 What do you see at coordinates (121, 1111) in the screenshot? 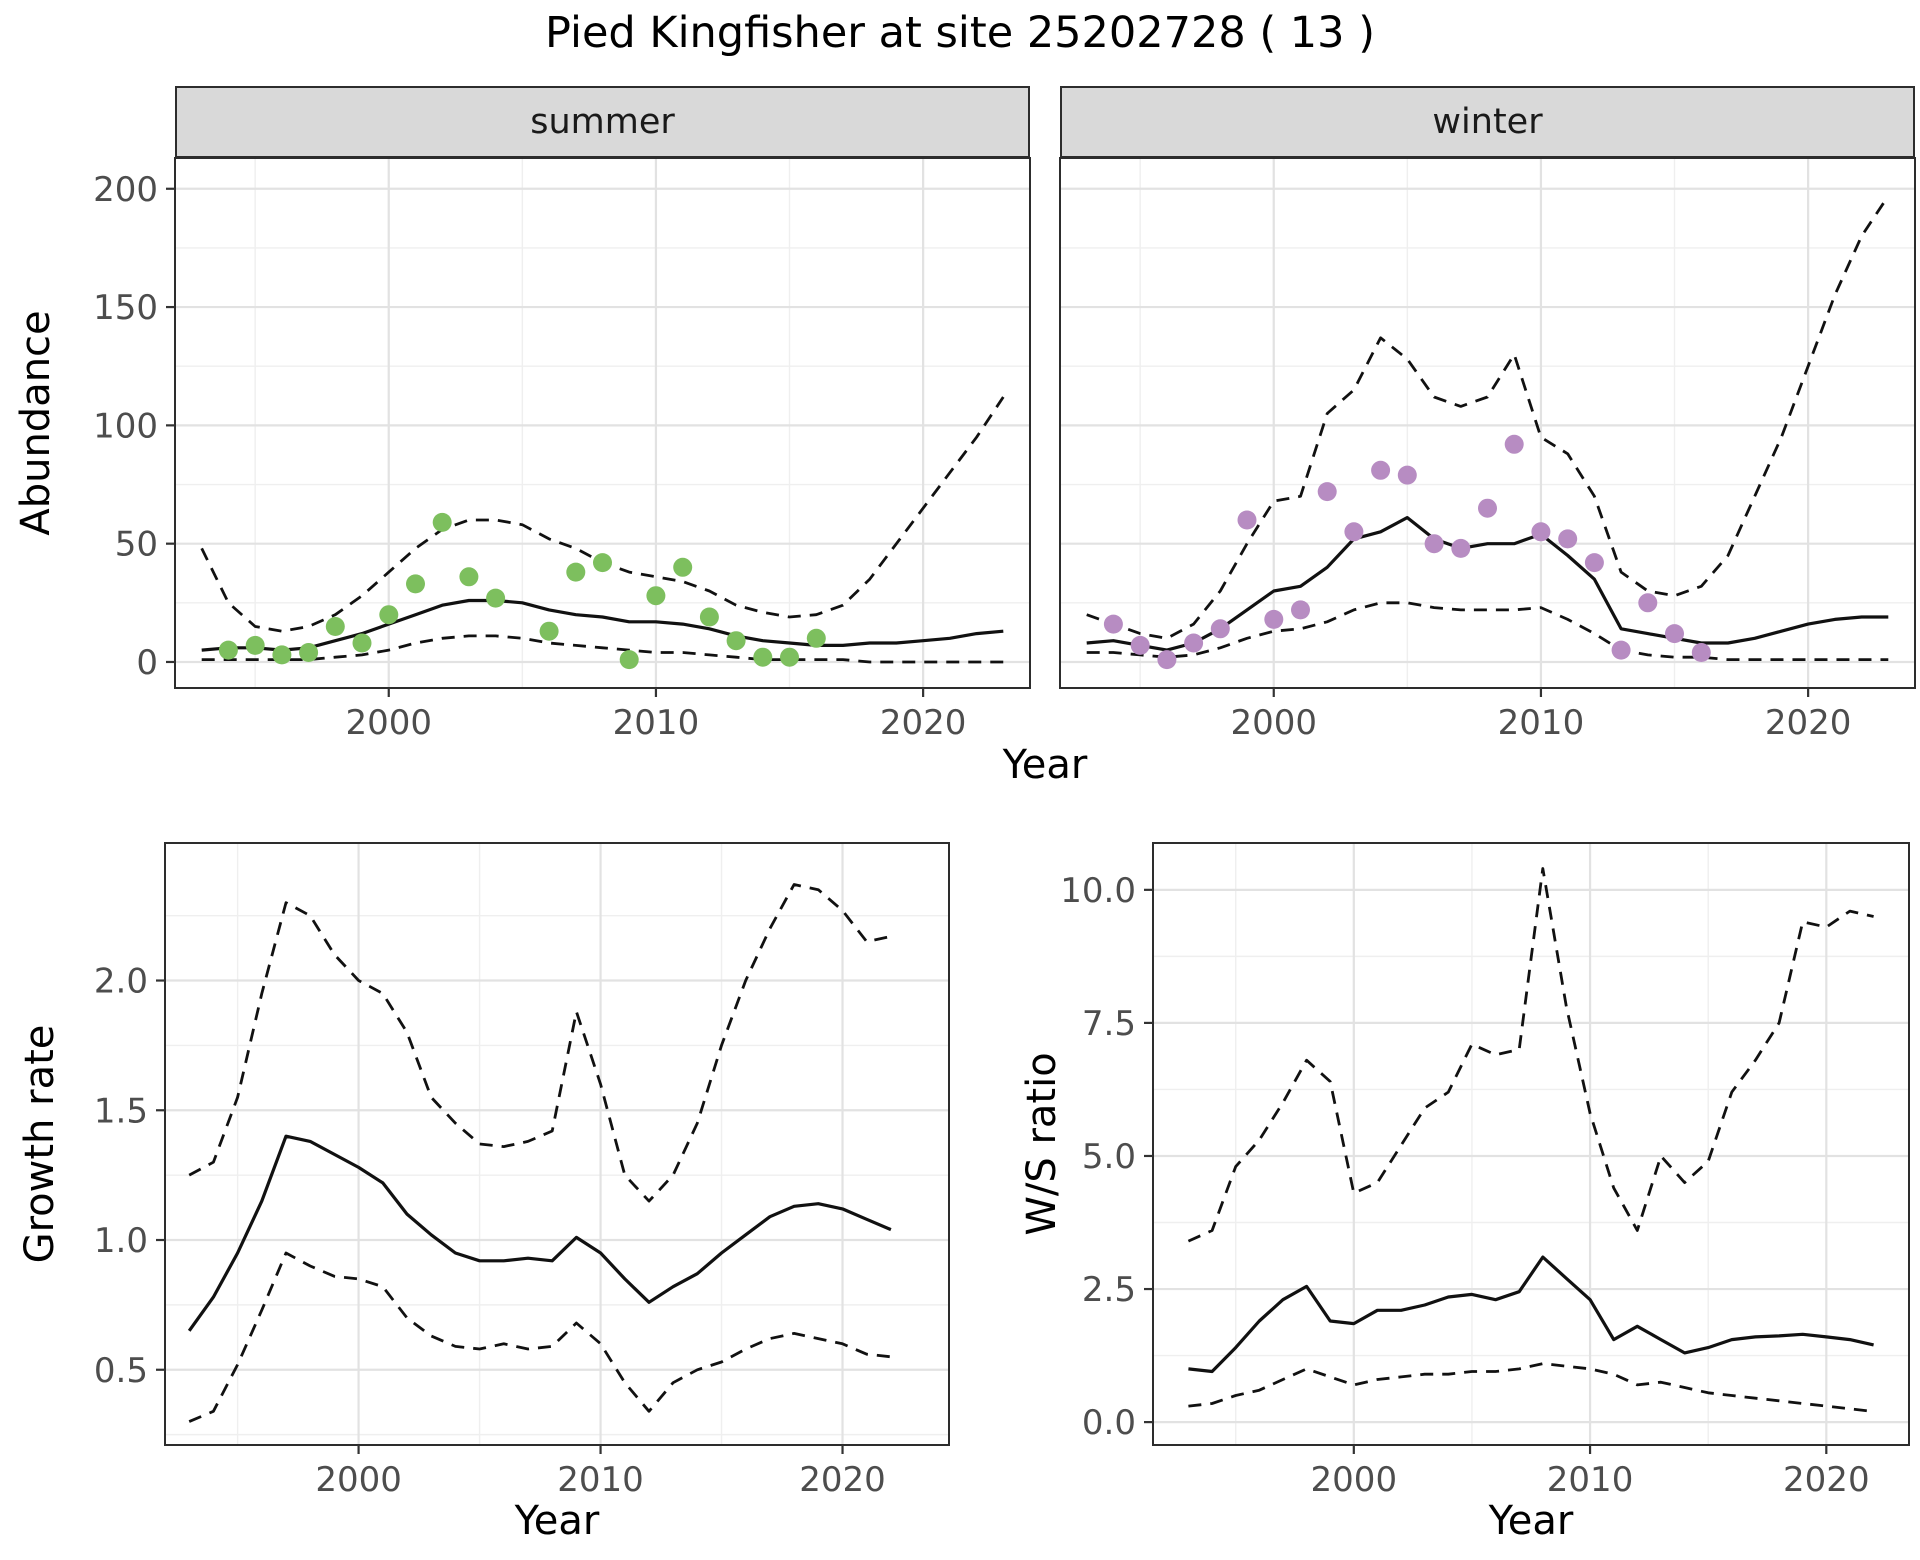
I see `y-tick-label: 1.5` at bounding box center [121, 1111].